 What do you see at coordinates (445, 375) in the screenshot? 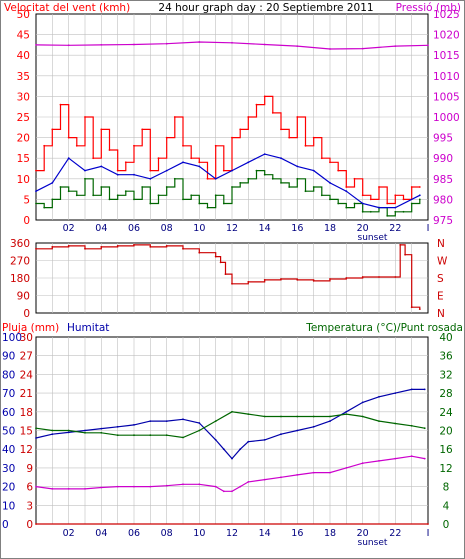
I see `temperature-ytick-label: 32` at bounding box center [445, 375].